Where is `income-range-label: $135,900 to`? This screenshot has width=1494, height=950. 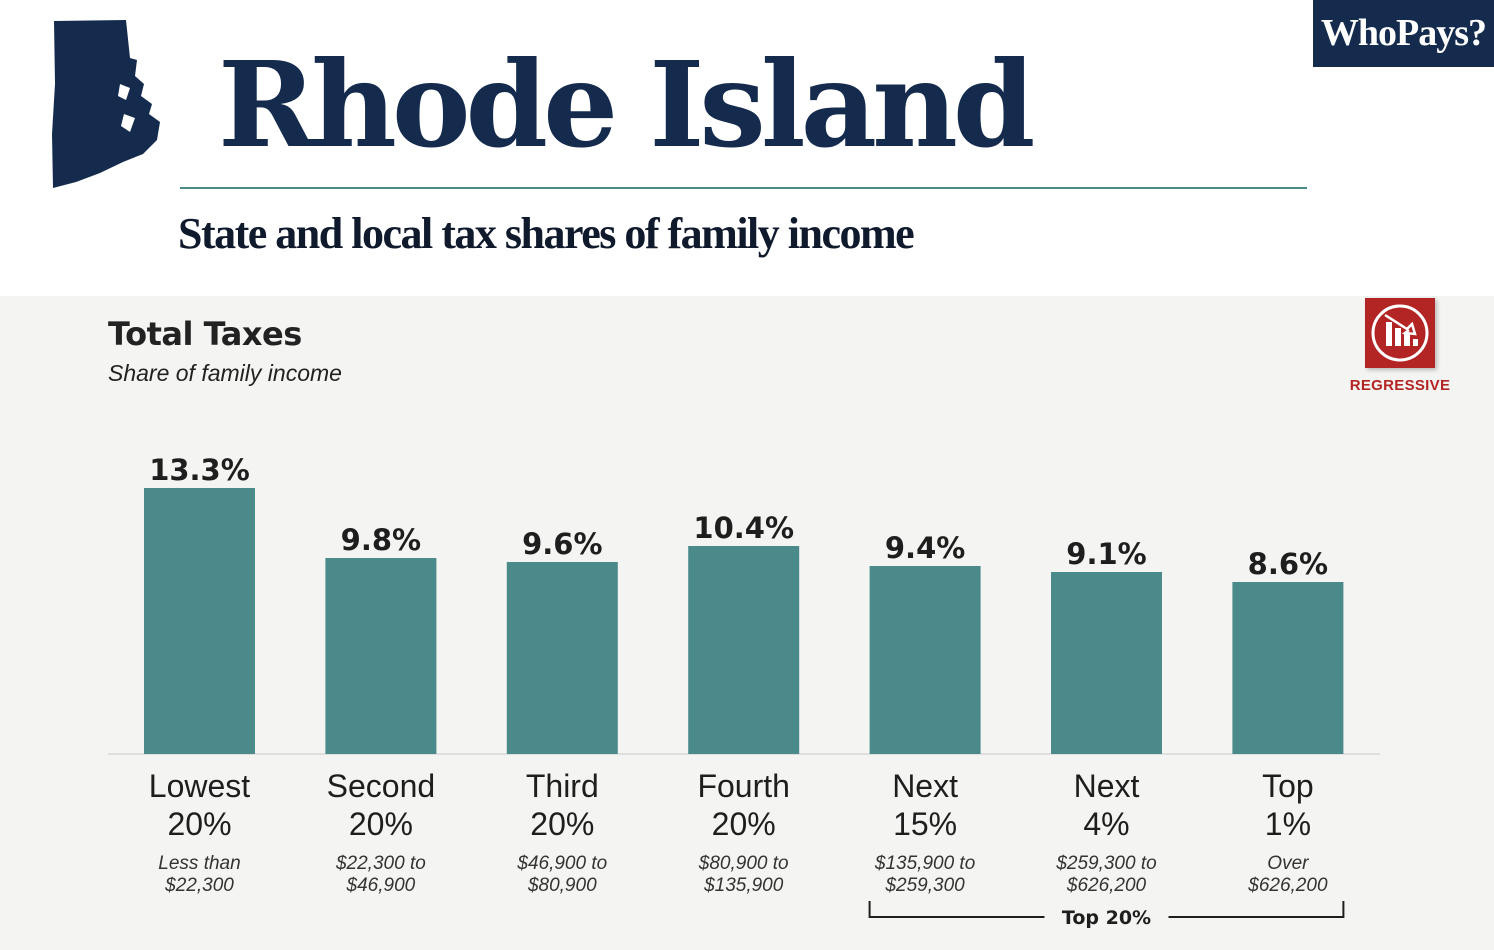
income-range-label: $135,900 to is located at coordinates (924, 863).